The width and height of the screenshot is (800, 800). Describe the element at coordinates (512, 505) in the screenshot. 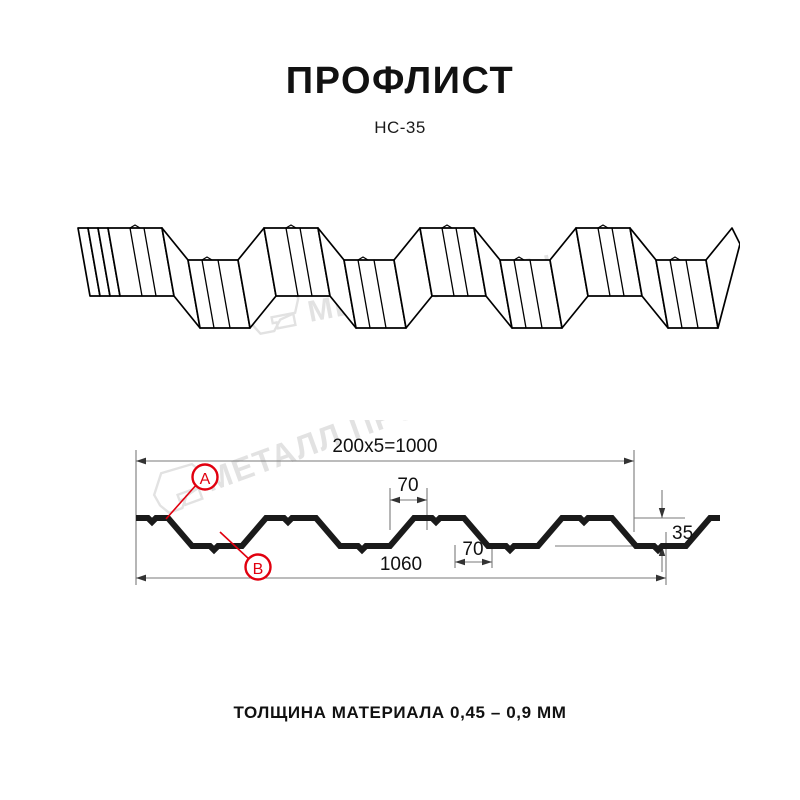

I see `dimension-labels: 200x5=1000 70 70 1060 35` at that location.